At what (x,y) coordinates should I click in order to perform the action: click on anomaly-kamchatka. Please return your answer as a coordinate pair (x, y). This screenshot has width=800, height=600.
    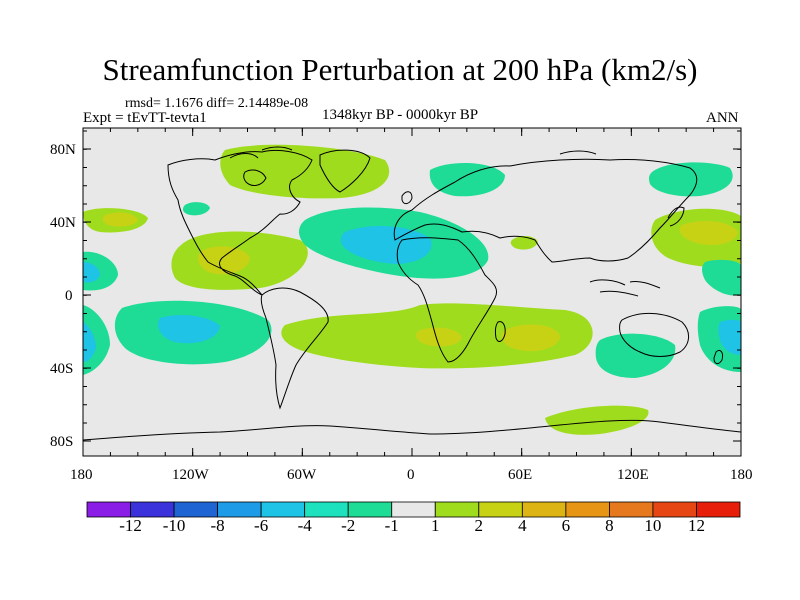
    Looking at the image, I should click on (690, 179).